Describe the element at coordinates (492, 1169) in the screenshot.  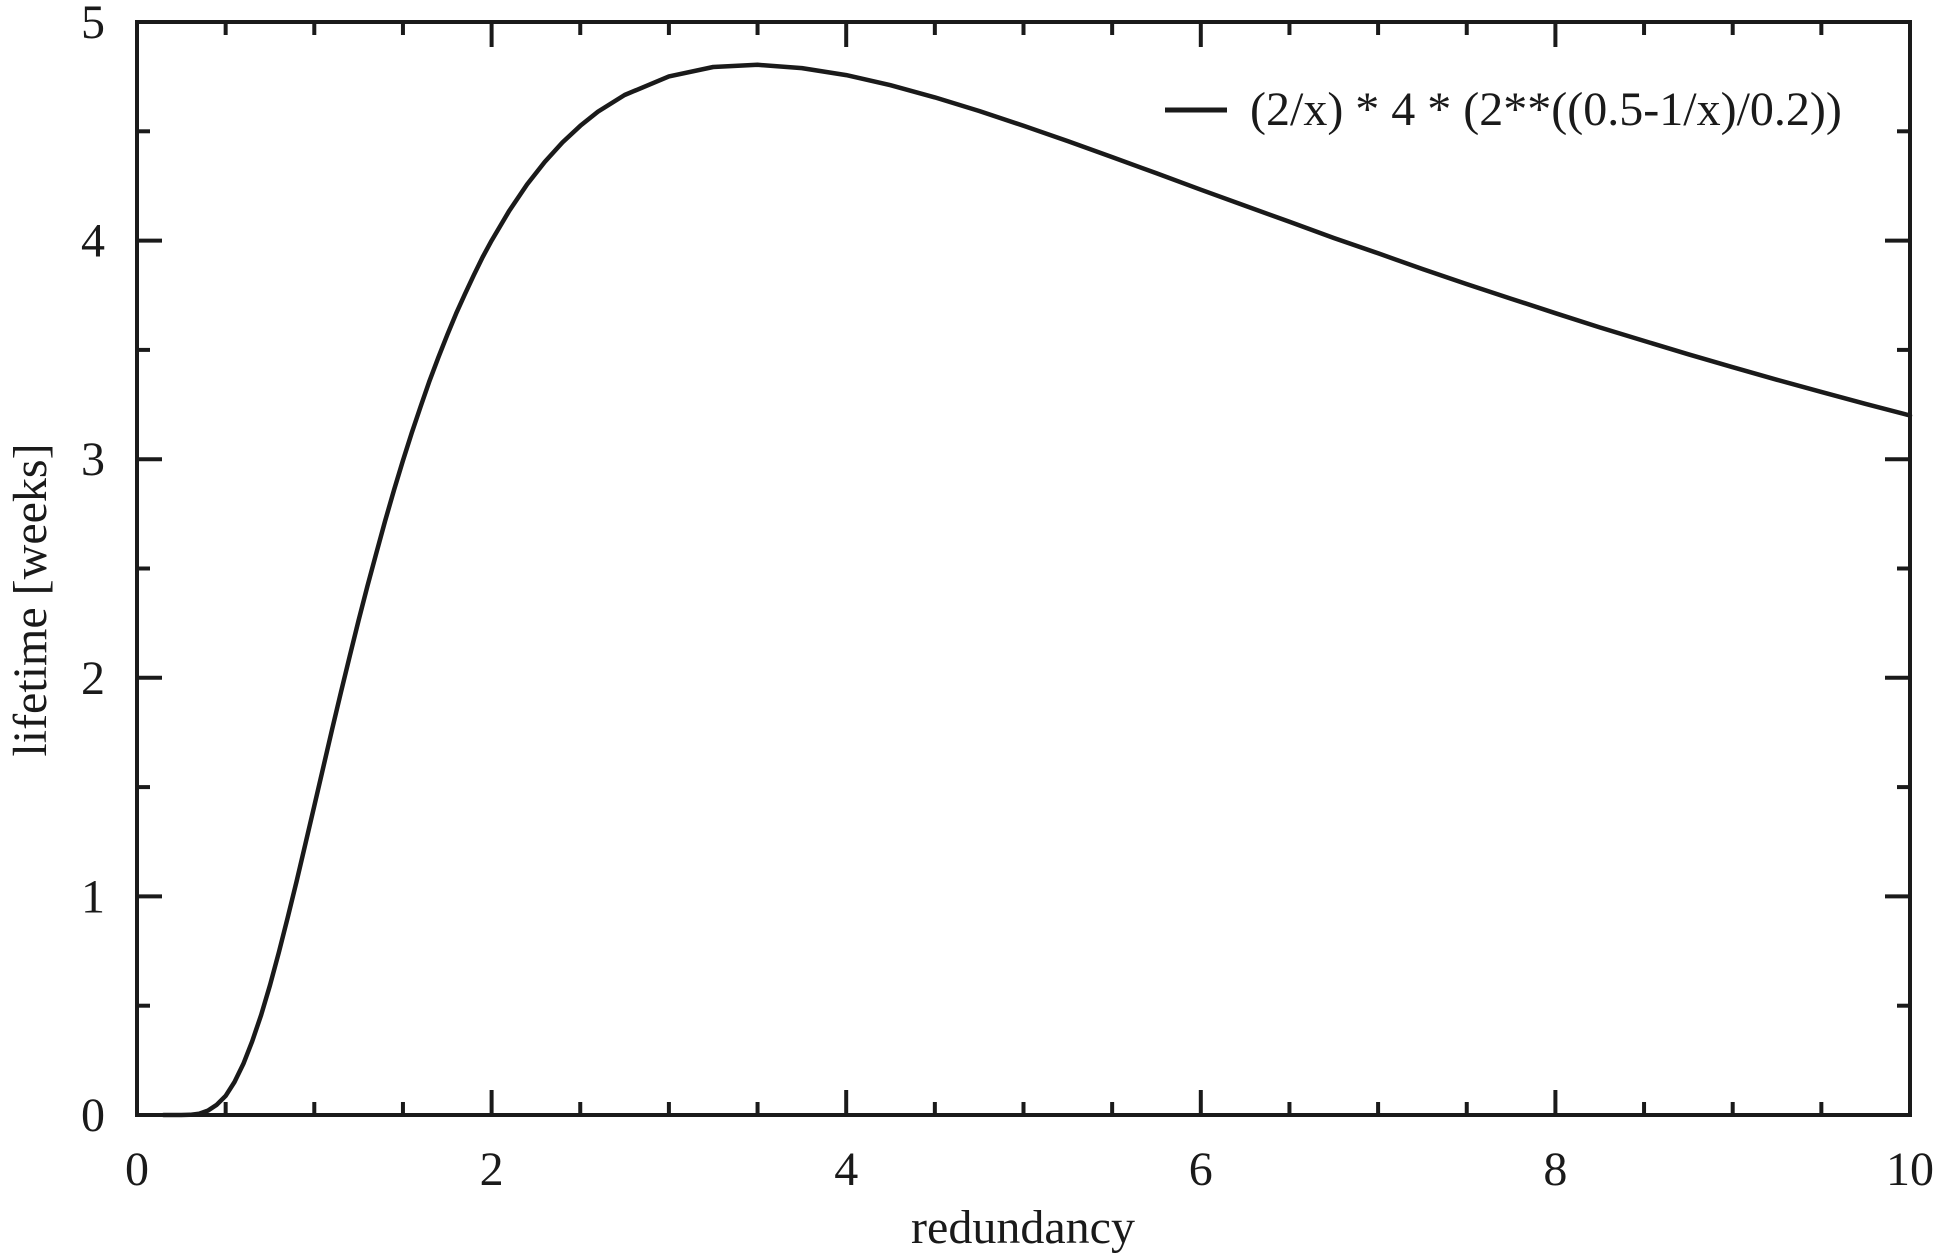
I see `x-tick-label: 2` at that location.